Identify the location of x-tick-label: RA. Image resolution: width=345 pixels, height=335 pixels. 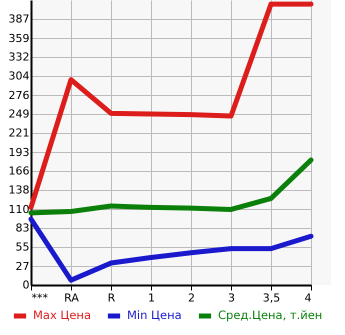
(72, 298).